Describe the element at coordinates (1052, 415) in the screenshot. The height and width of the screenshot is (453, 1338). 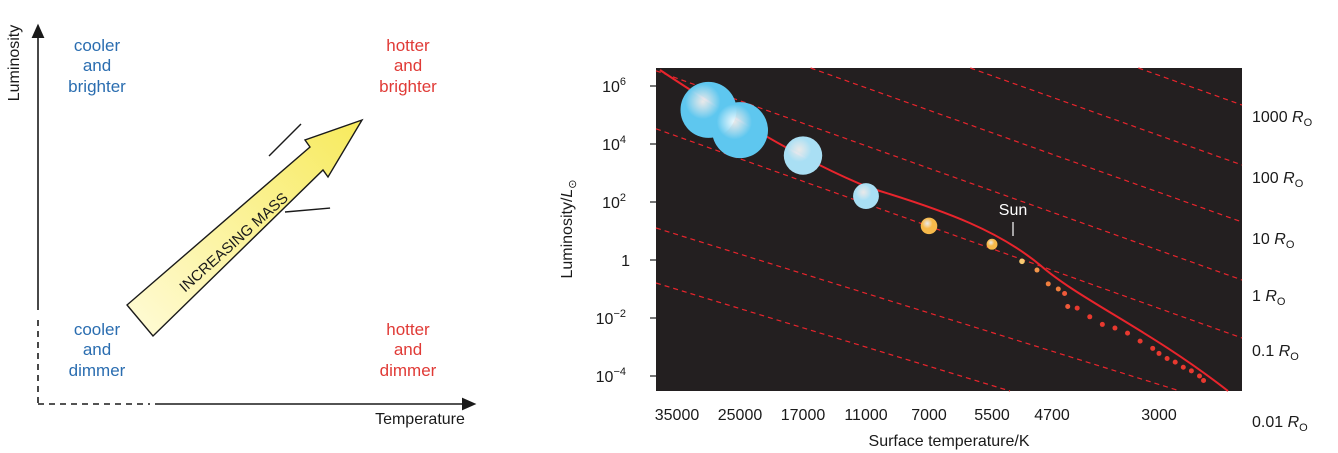
I see `x-tick-label: 4700` at that location.